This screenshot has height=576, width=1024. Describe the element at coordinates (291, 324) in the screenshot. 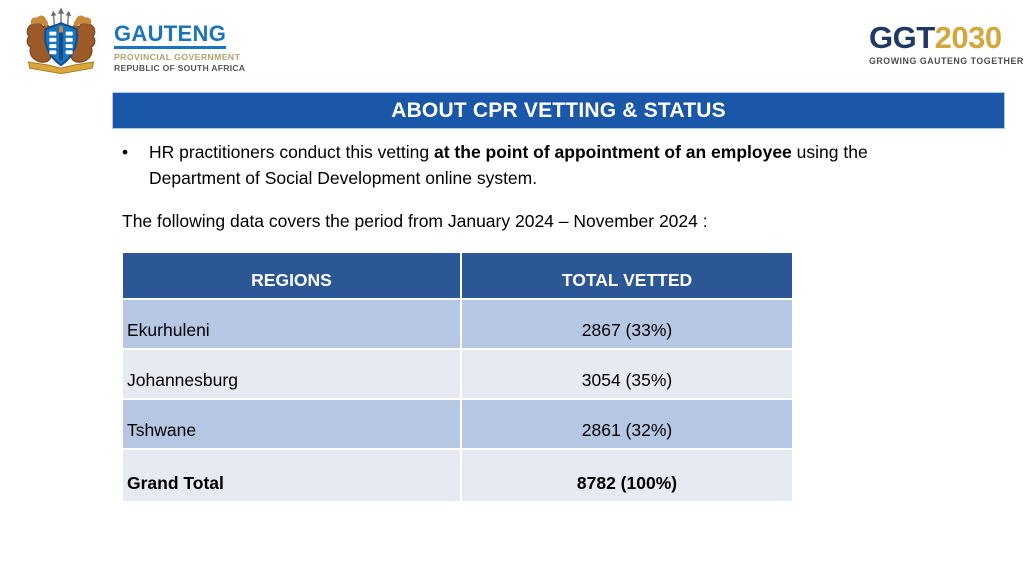

I see `table-row-ekurhuleni-region: Ekurhuleni` at that location.